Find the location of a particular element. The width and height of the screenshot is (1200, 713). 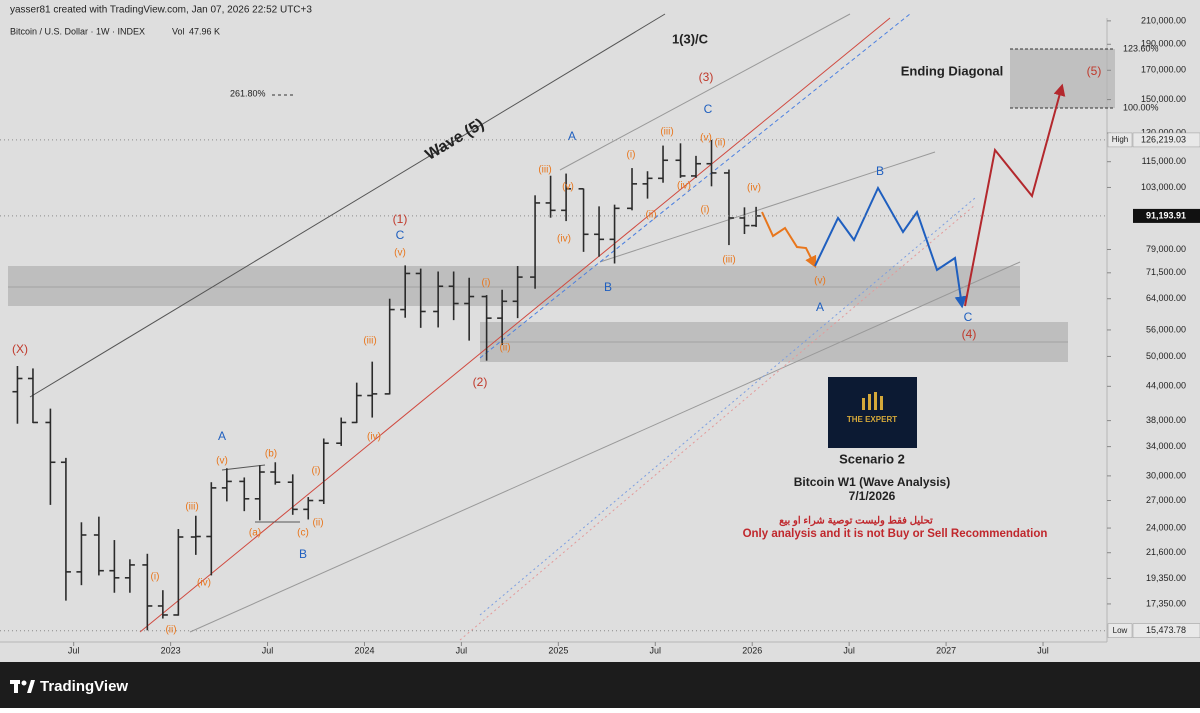

y-tick-label: 19,350.00 is located at coordinates (1166, 578).